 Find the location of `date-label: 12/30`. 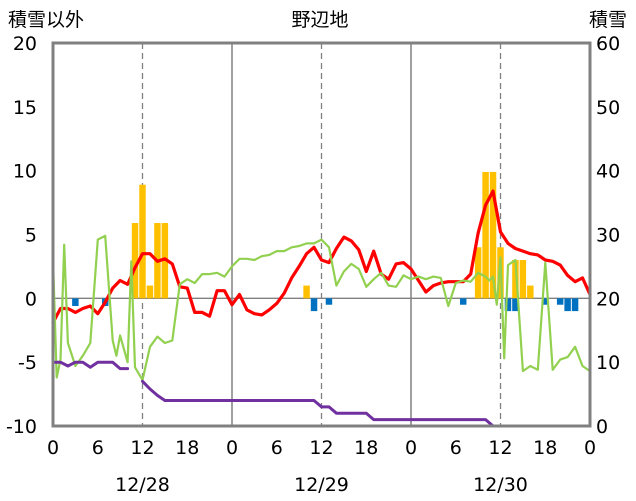

date-label: 12/30 is located at coordinates (500, 485).